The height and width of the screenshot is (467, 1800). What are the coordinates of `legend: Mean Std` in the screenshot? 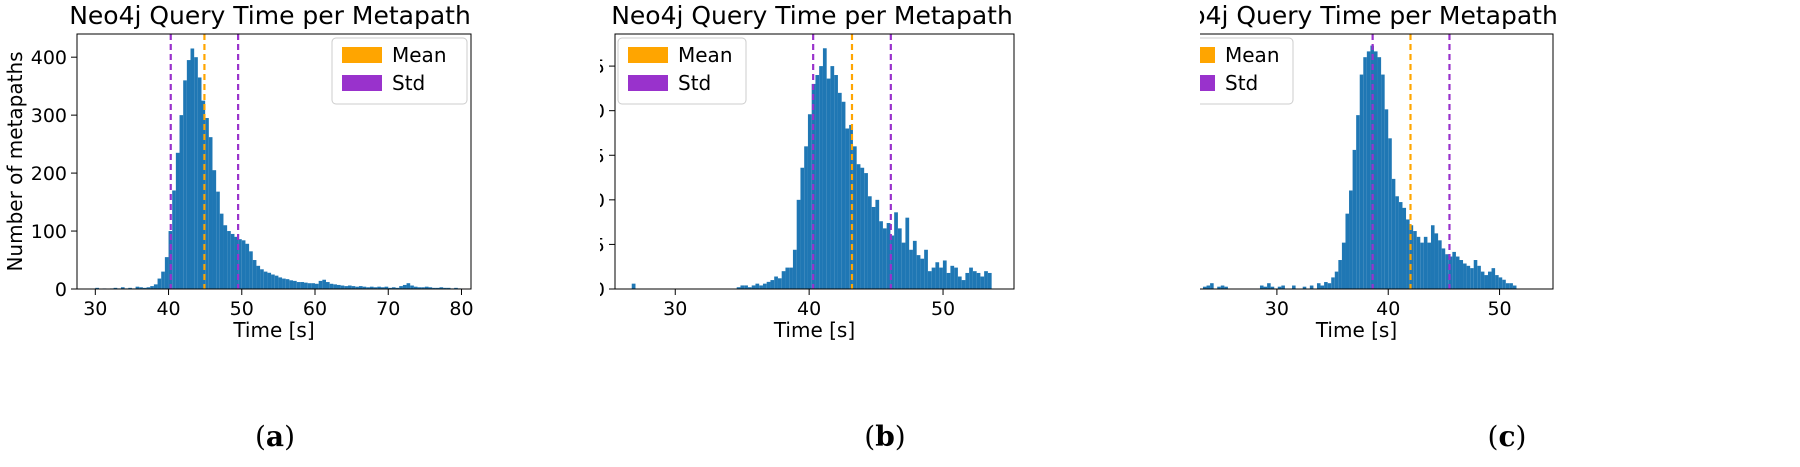 It's located at (1247, 71).